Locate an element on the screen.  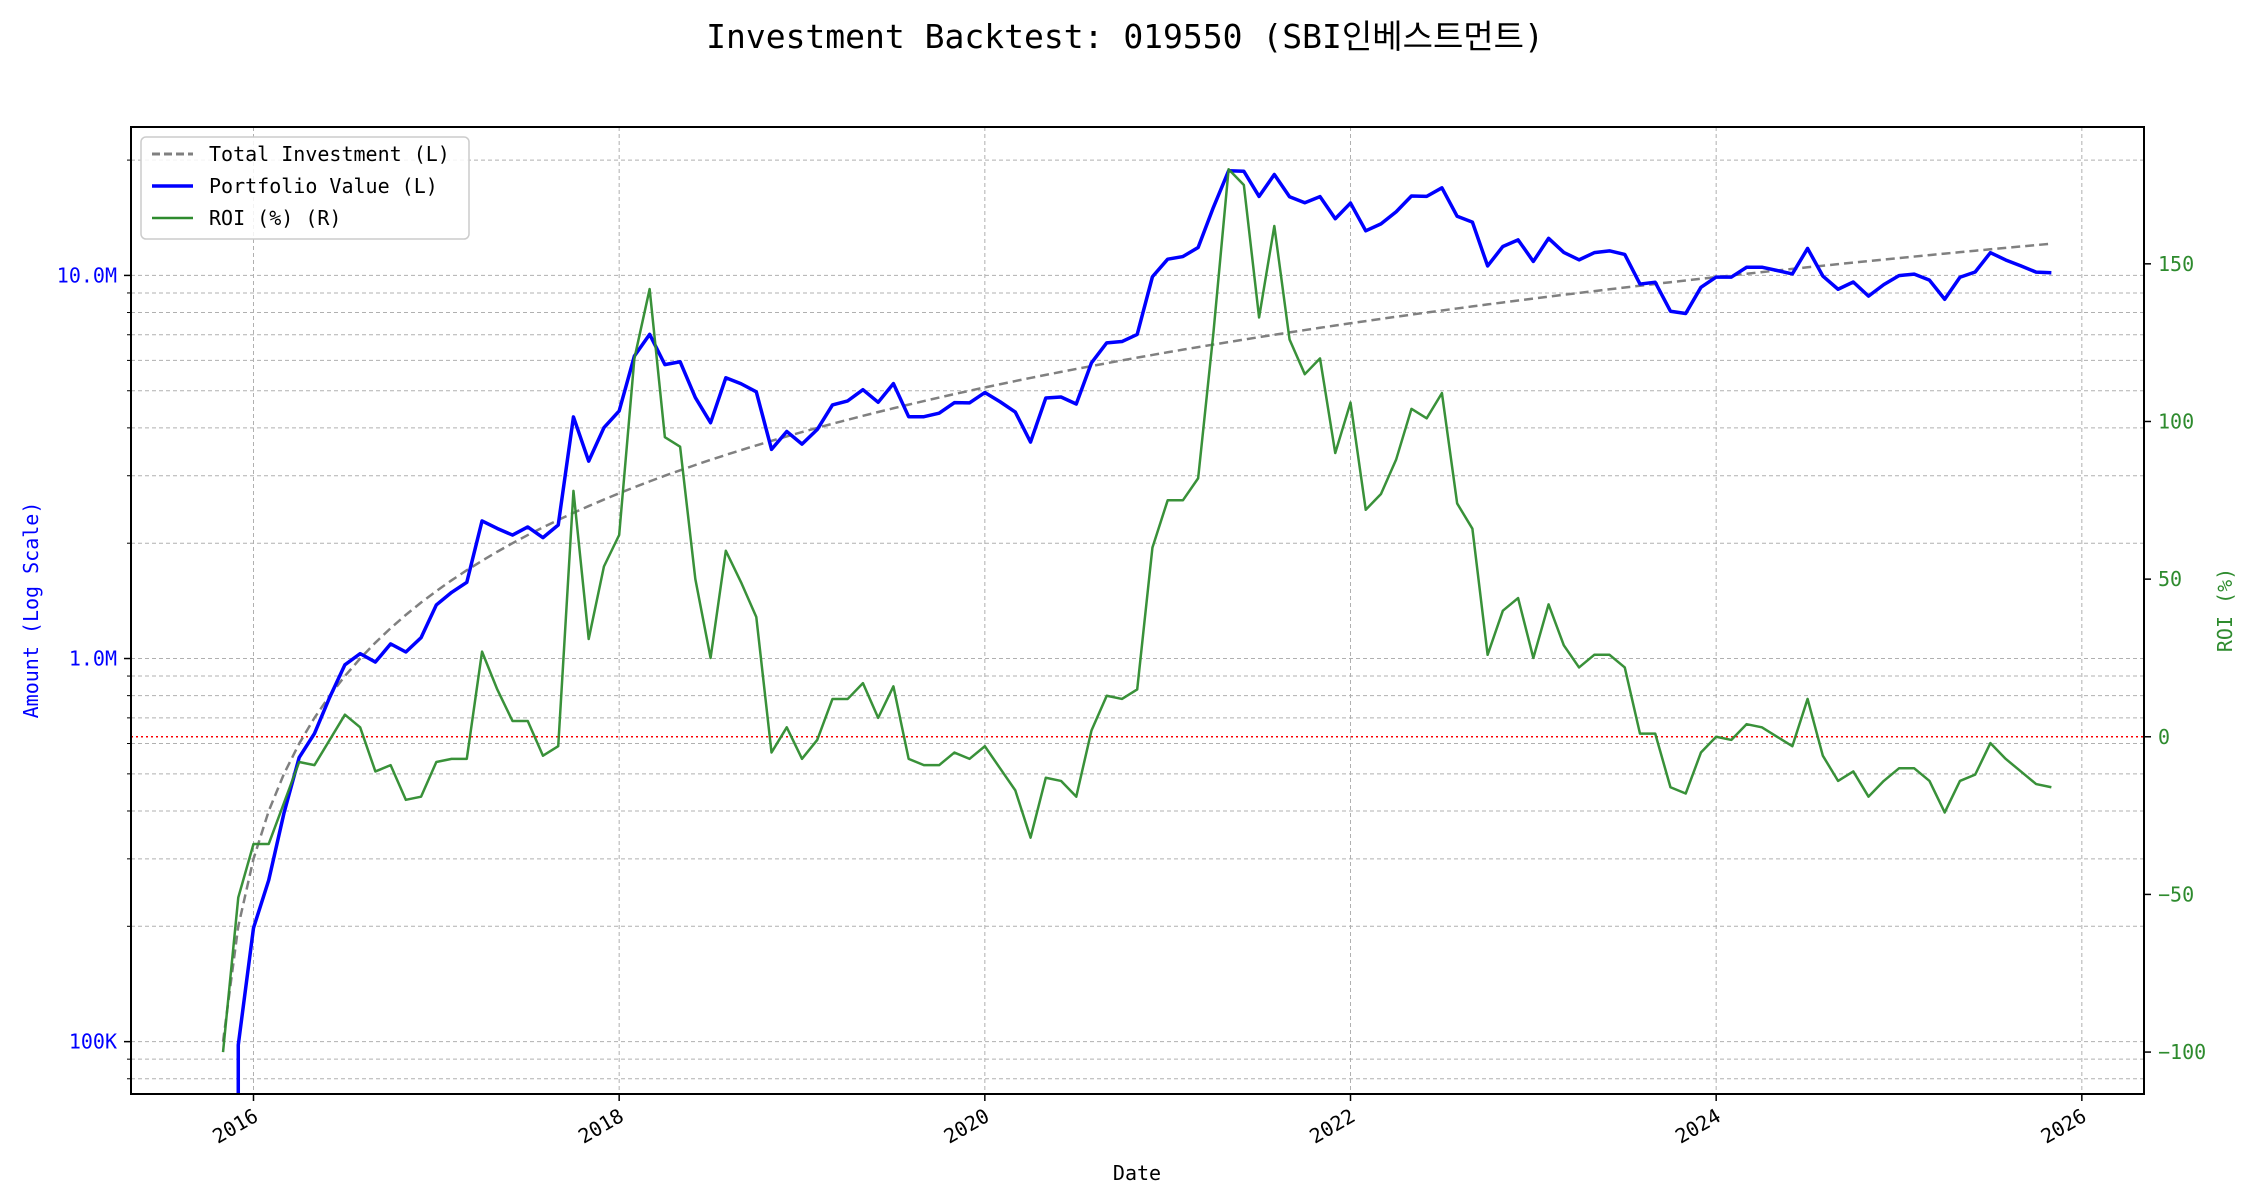
y-left-tick-label: 10.0M is located at coordinates (87, 275).